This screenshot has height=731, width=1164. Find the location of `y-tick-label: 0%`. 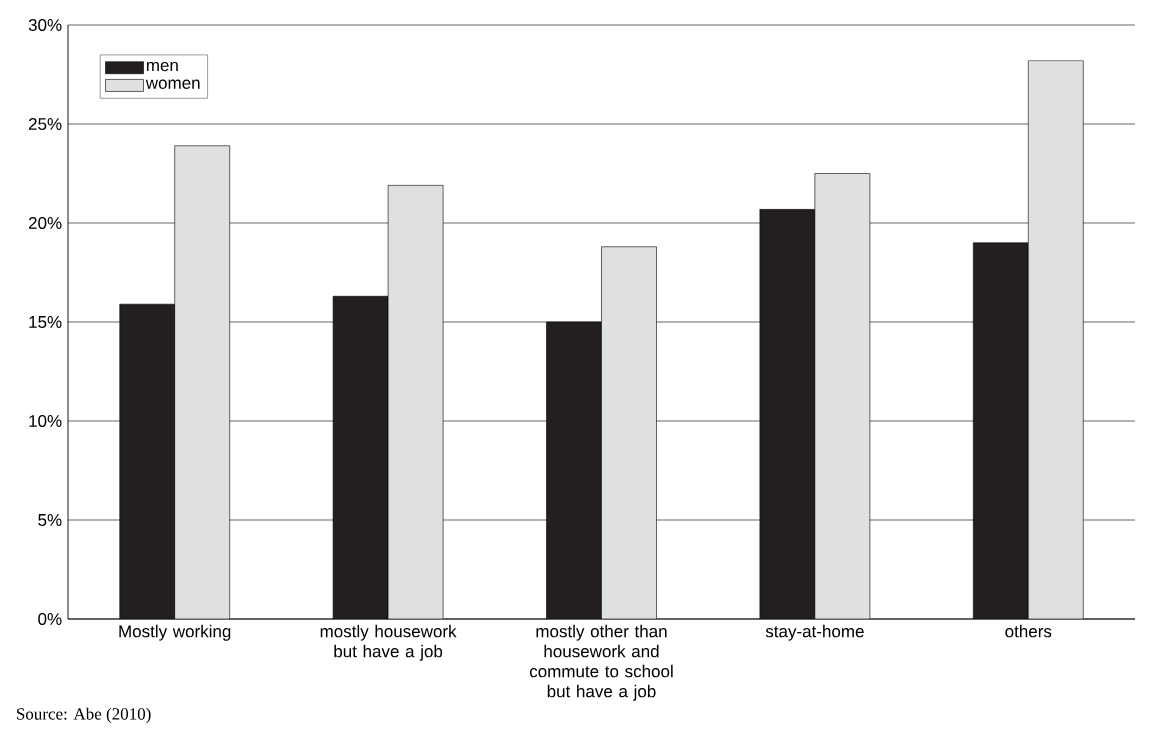

y-tick-label: 0% is located at coordinates (50, 619).